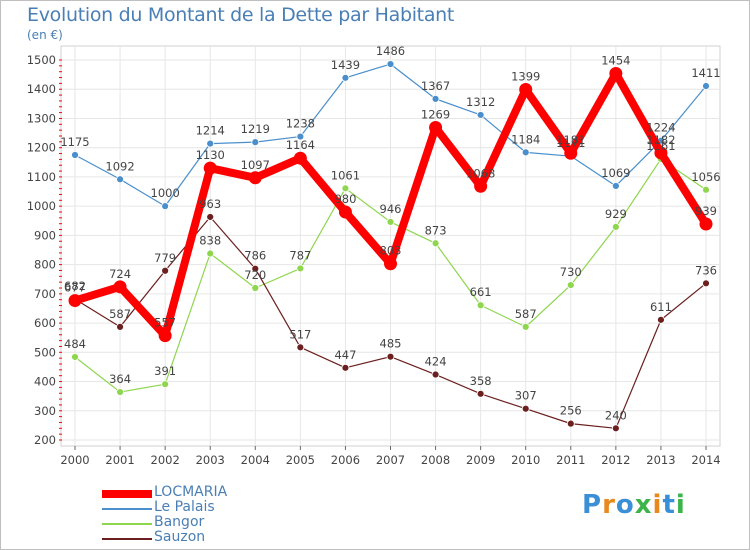 The width and height of the screenshot is (750, 550). What do you see at coordinates (391, 251) in the screenshot?
I see `data-label-locmaria: 803` at bounding box center [391, 251].